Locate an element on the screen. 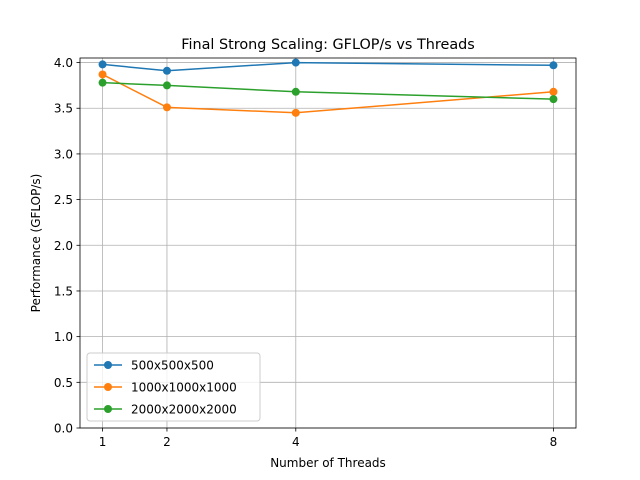  legend-item: 1000x1000x1000 is located at coordinates (165, 388).